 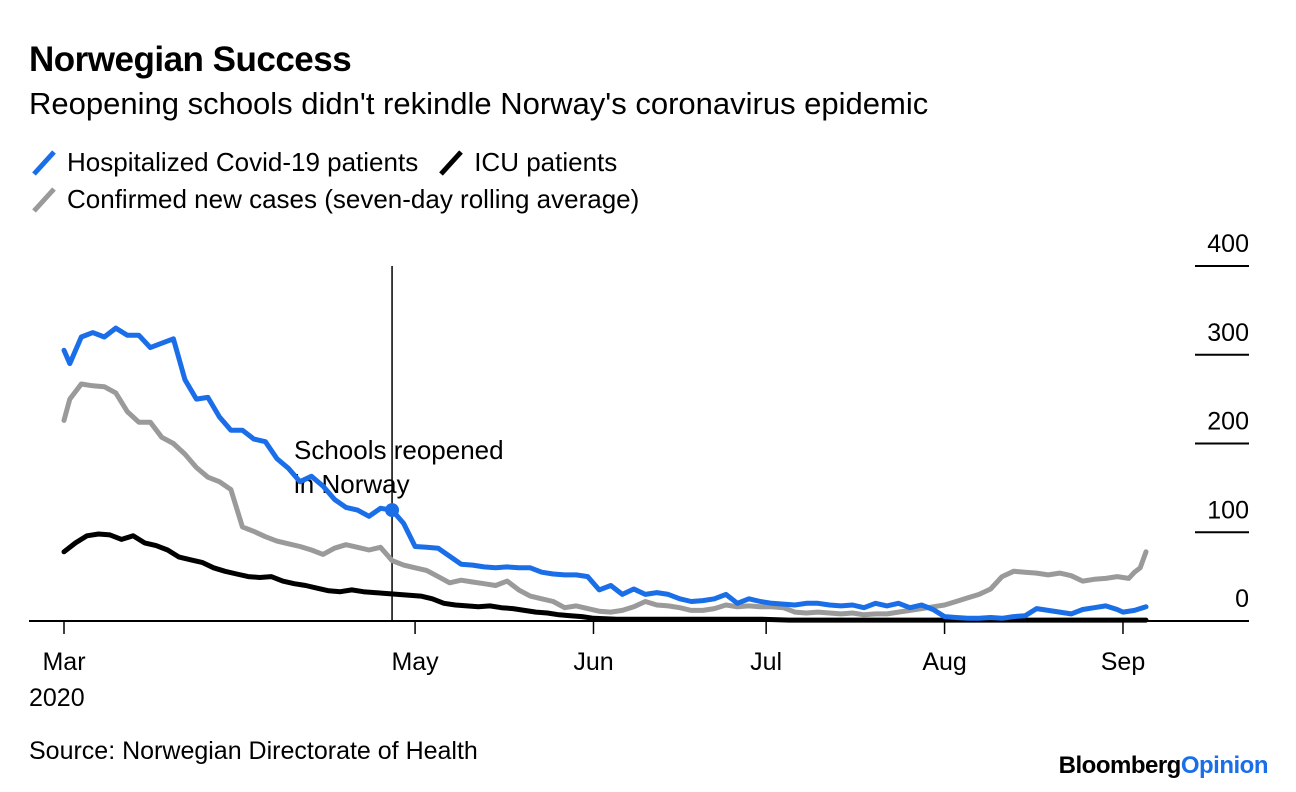 I want to click on annotation-marker, so click(x=392, y=510).